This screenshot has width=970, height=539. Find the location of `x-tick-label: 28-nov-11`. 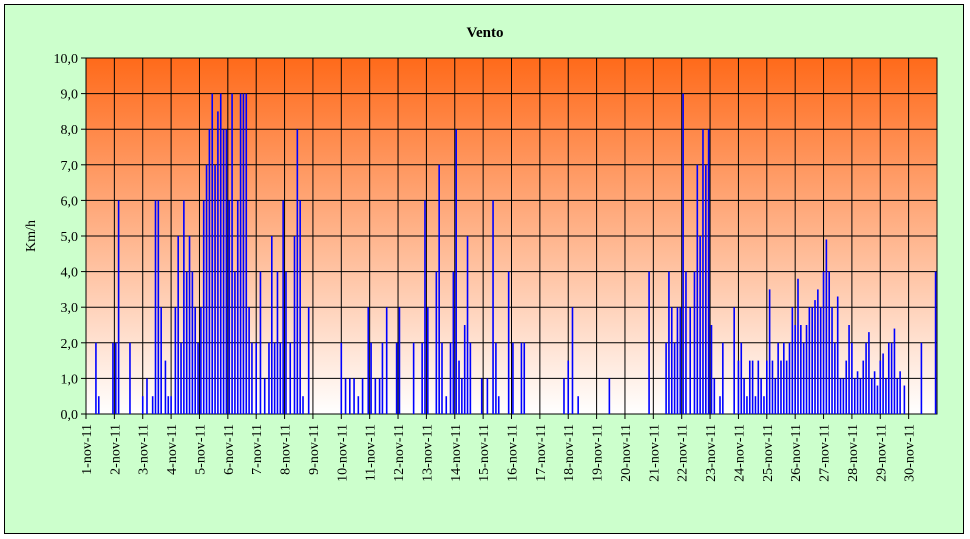

x-tick-label: 28-nov-11 is located at coordinates (853, 453).